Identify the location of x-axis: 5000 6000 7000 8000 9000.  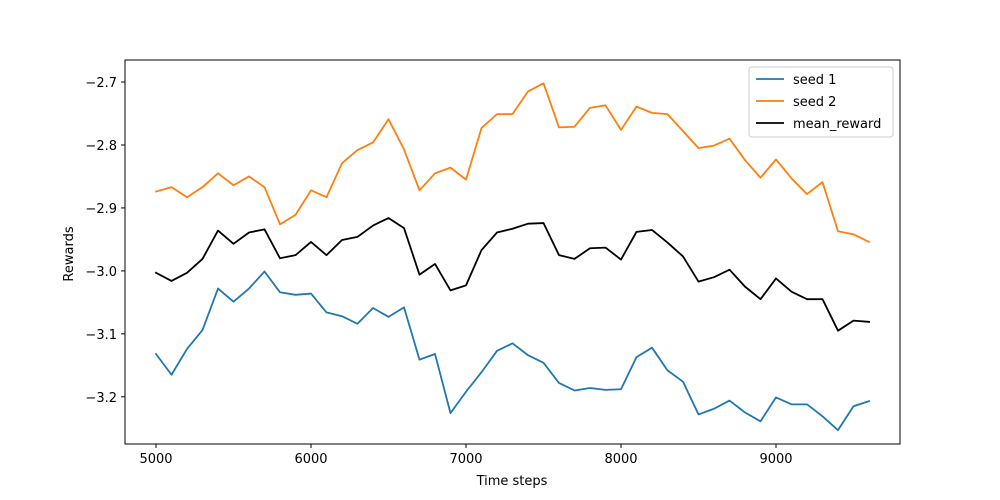
(466, 455).